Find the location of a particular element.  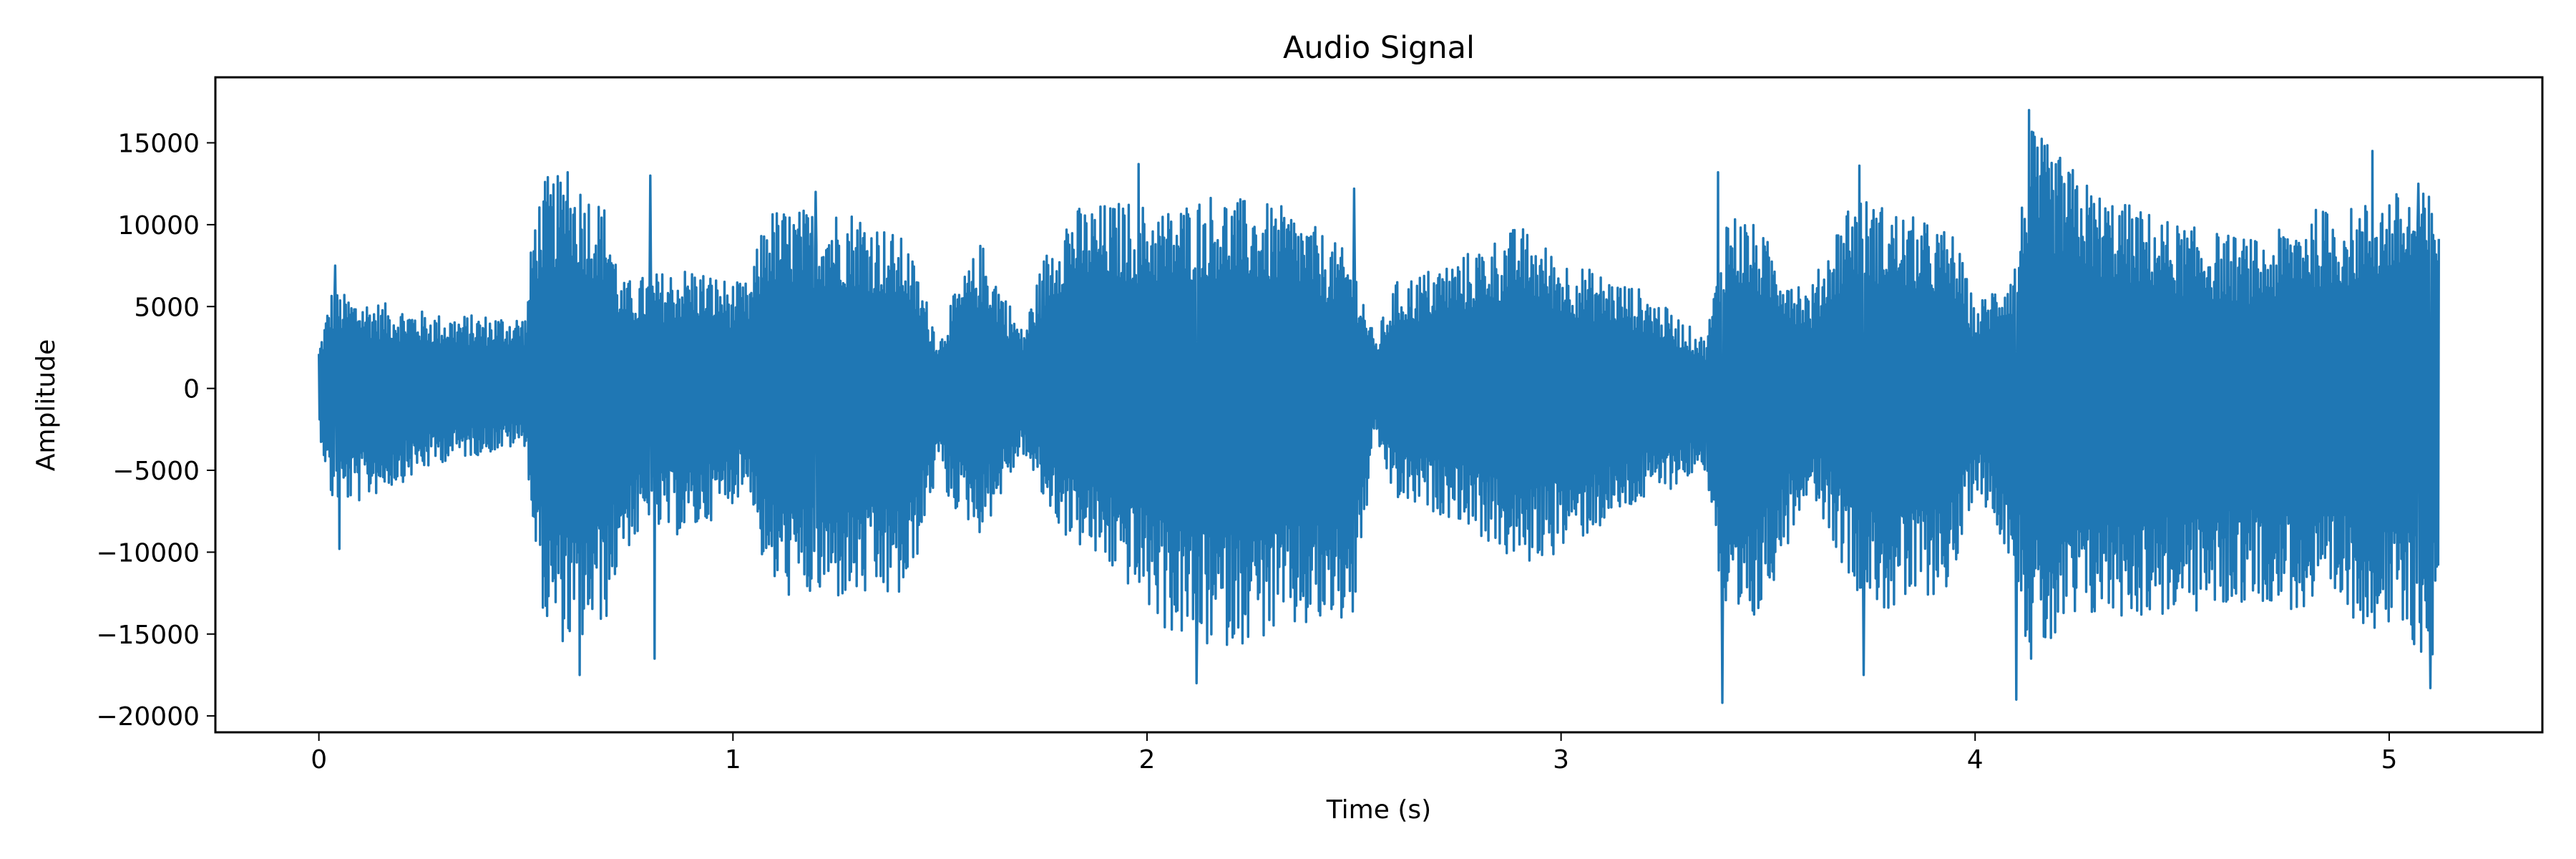

x-tick-label: 0 is located at coordinates (319, 760).